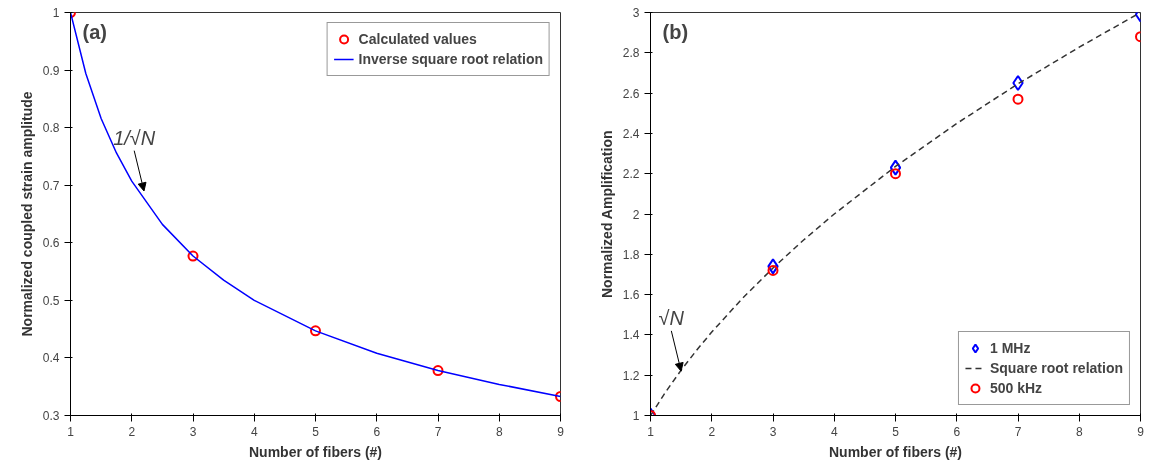  Describe the element at coordinates (631, 335) in the screenshot. I see `y-tick-label: 1.4` at that location.